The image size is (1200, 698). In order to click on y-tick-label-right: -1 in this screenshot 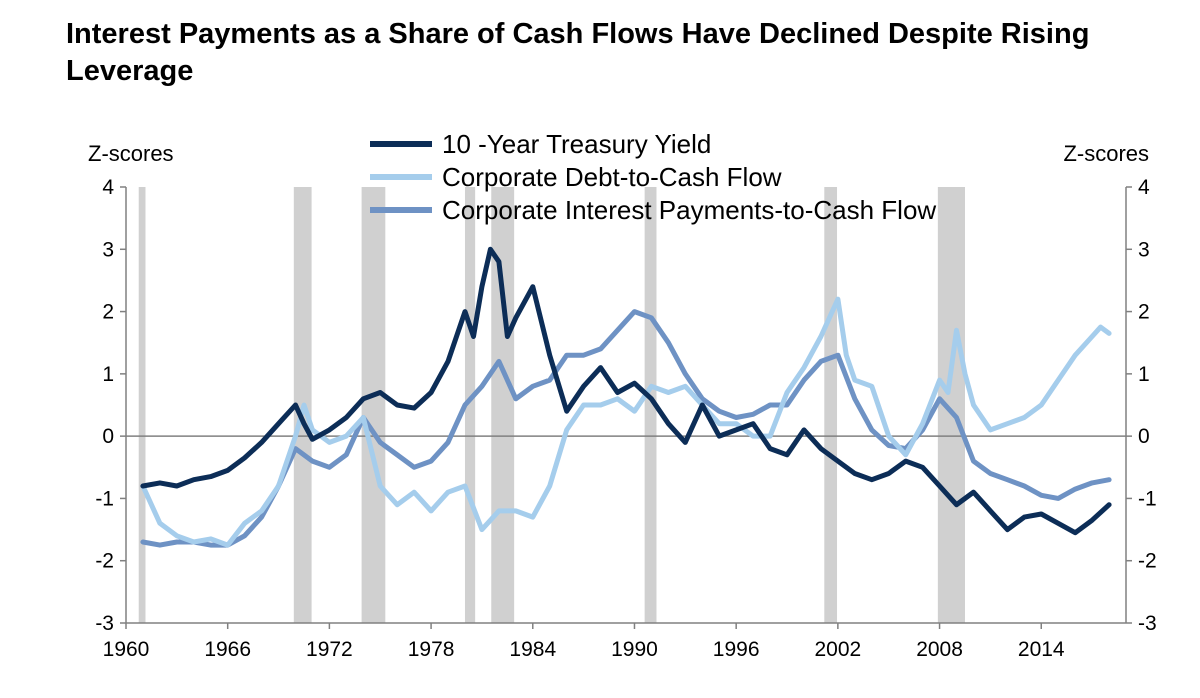, I will do `click(1147, 498)`.